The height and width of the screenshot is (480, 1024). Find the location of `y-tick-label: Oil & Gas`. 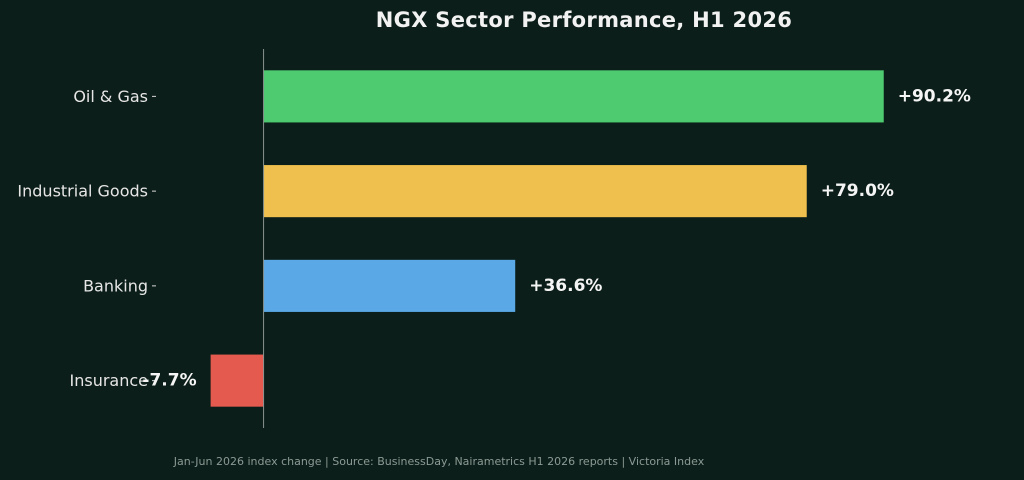

y-tick-label: Oil & Gas is located at coordinates (110, 96).